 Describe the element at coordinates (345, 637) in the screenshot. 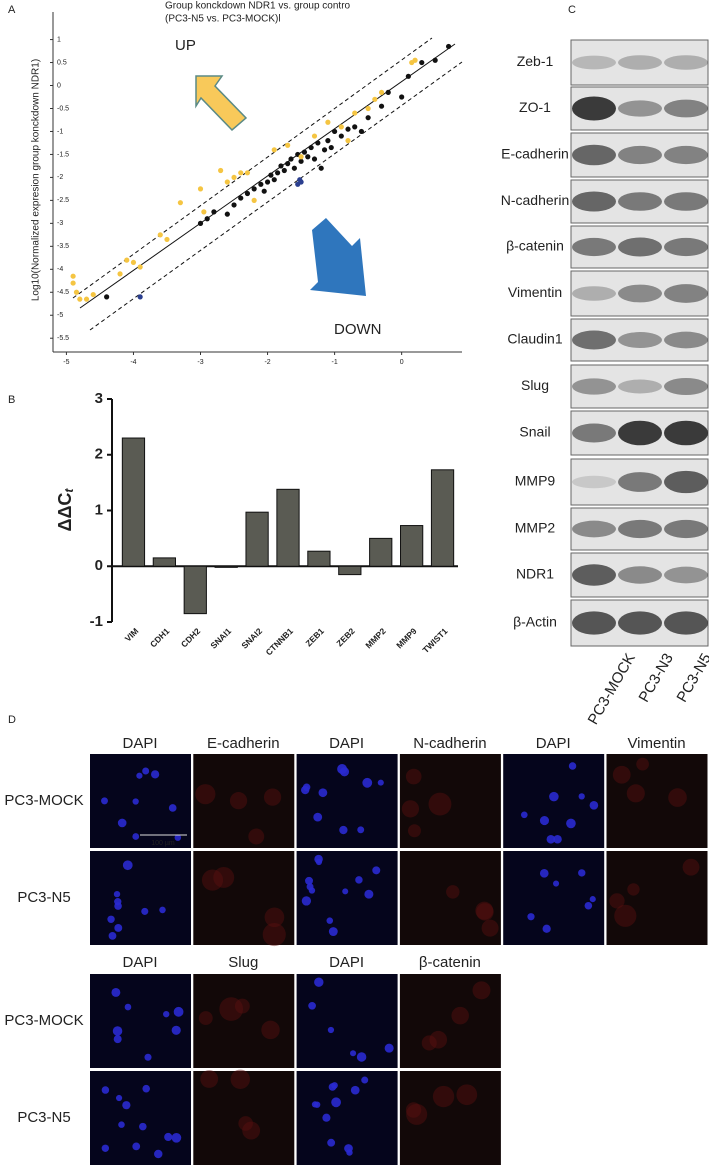

I see `x-tick-label: ZEB2` at that location.